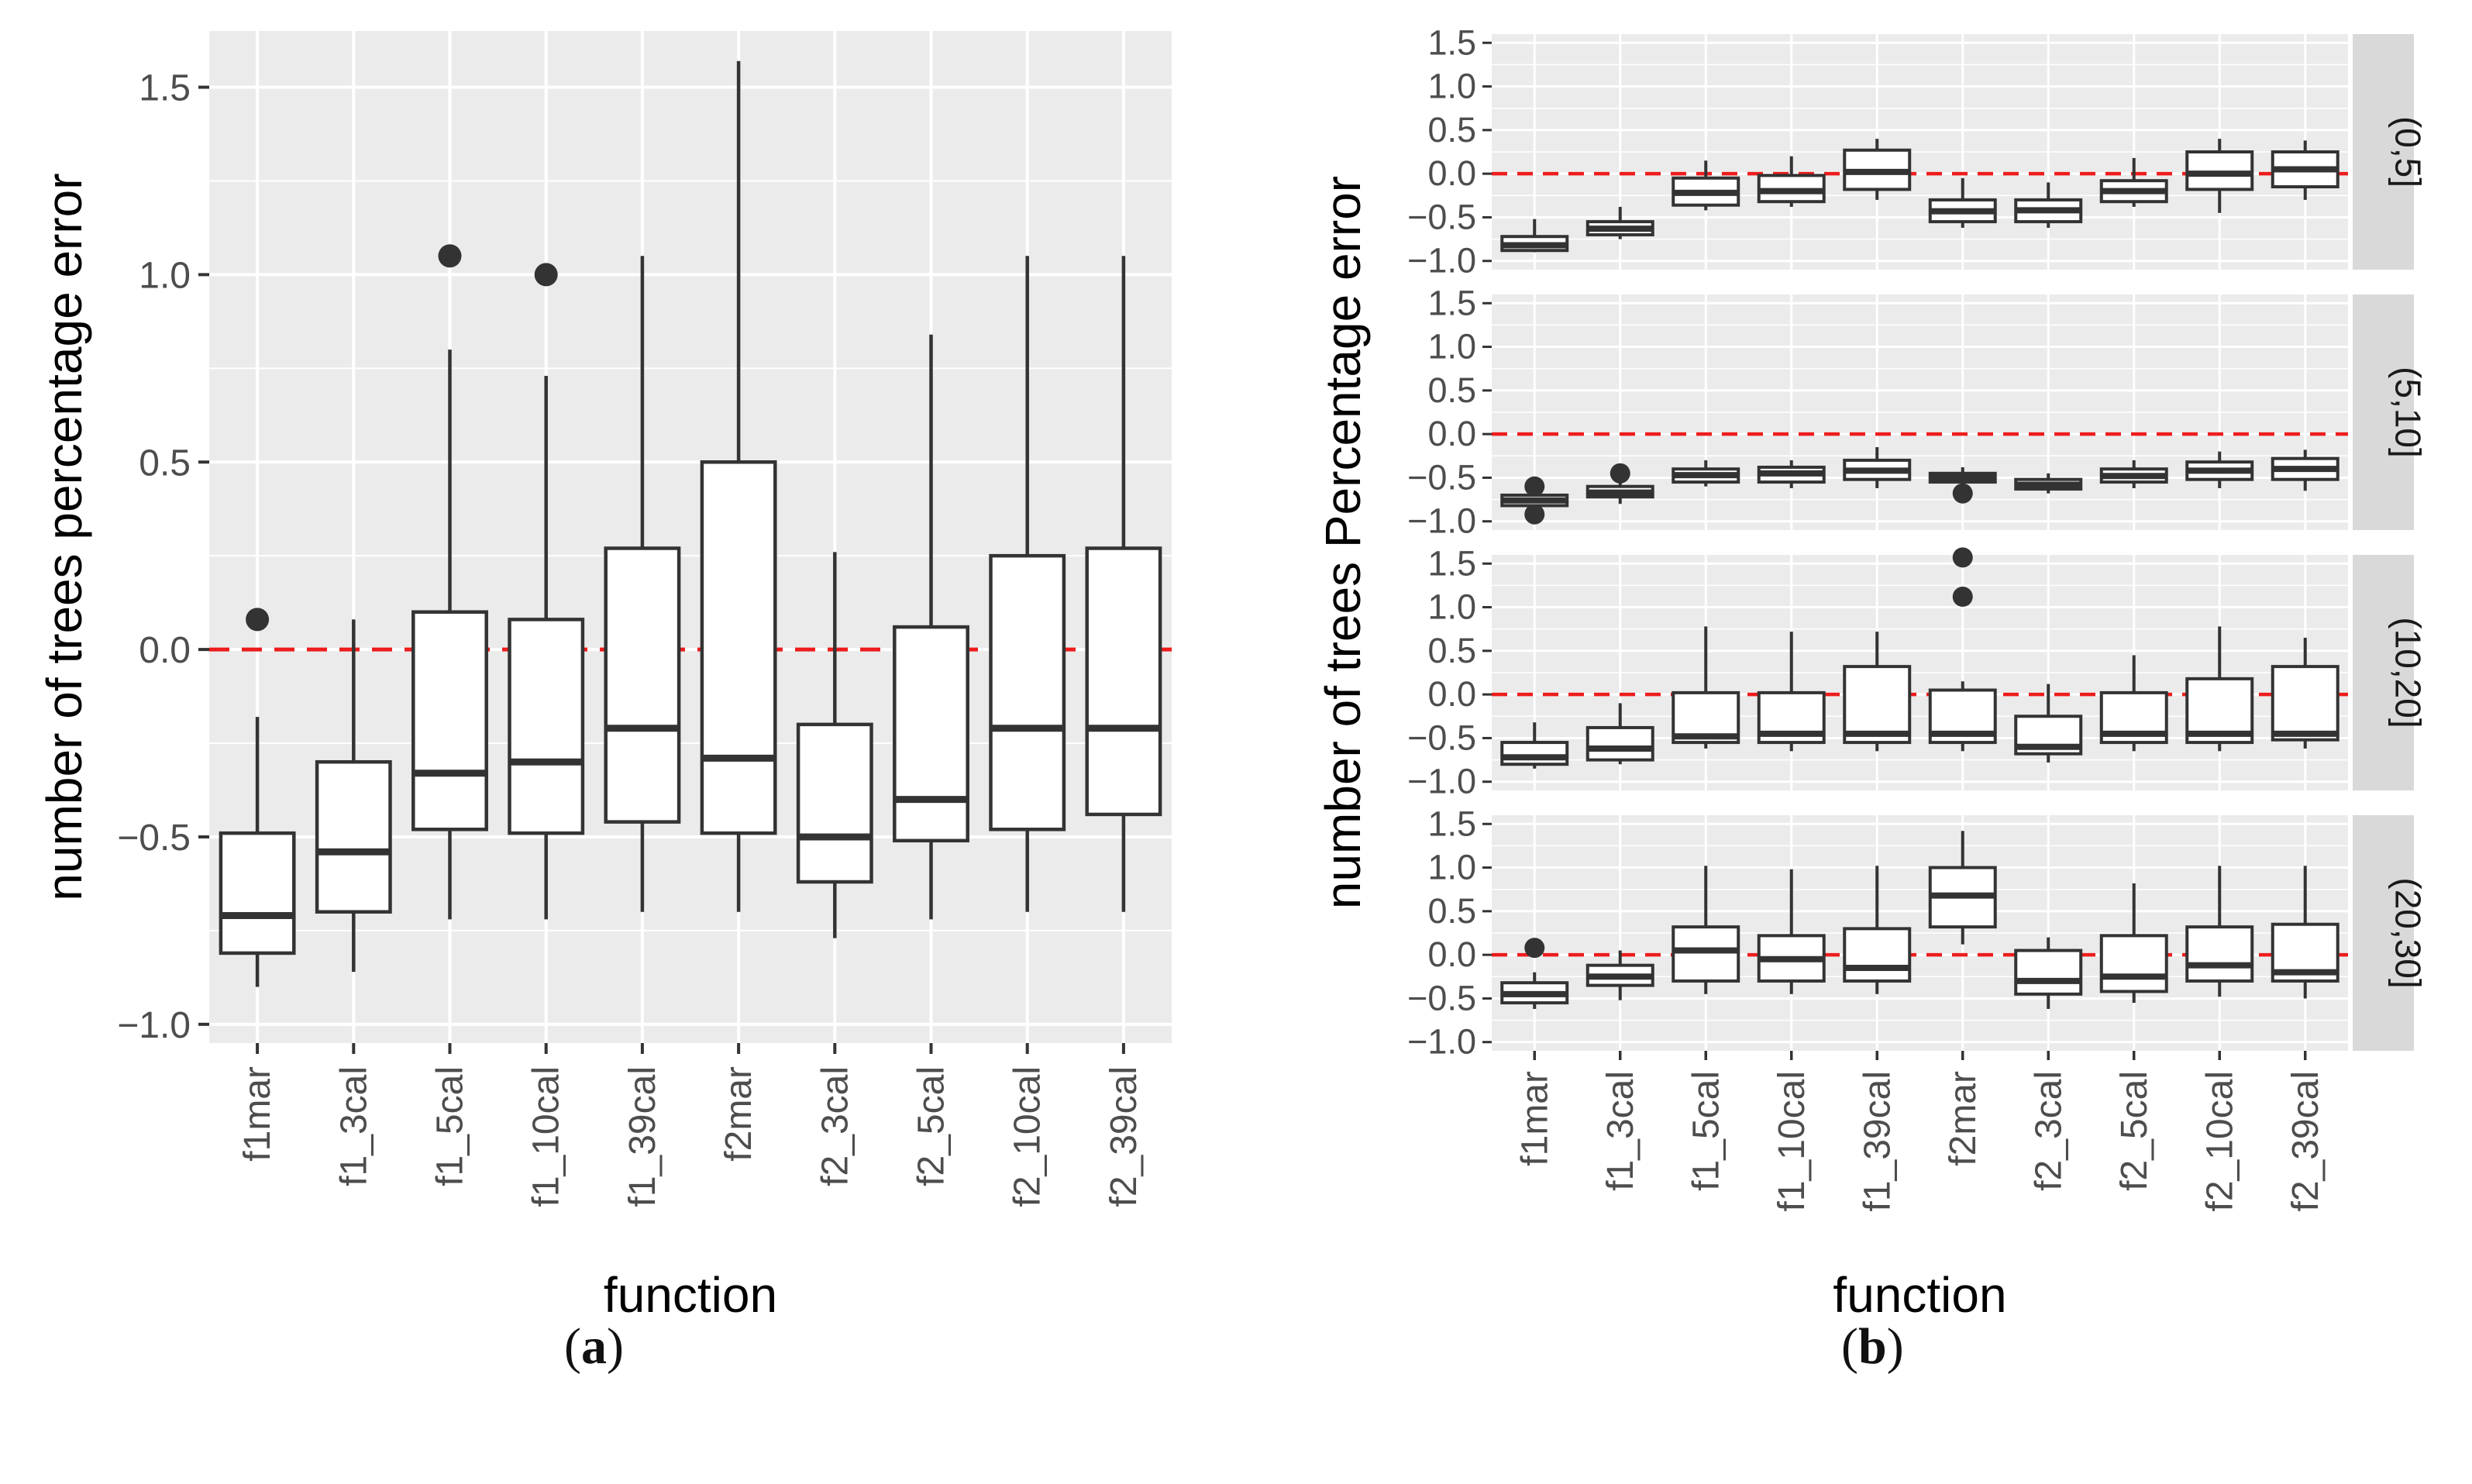  What do you see at coordinates (690, 1295) in the screenshot?
I see `a-x-axis-title: function` at bounding box center [690, 1295].